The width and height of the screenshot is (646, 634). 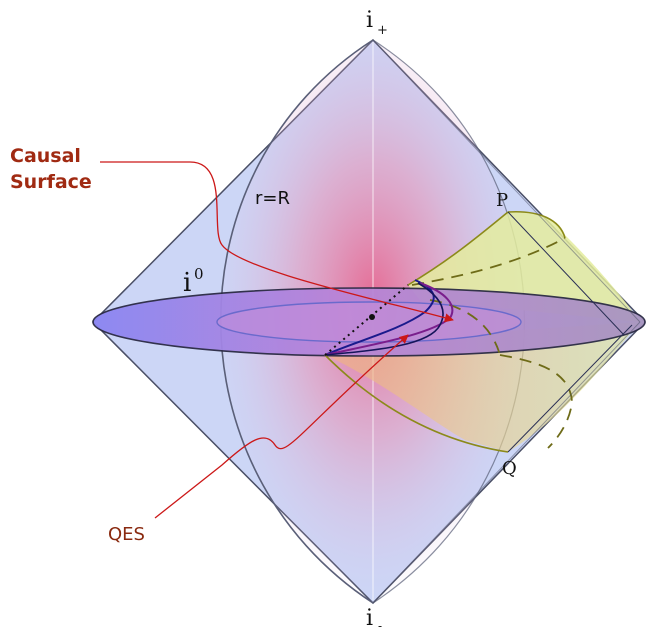 What do you see at coordinates (45, 156) in the screenshot?
I see `label-causal-surface-1: Causal` at bounding box center [45, 156].